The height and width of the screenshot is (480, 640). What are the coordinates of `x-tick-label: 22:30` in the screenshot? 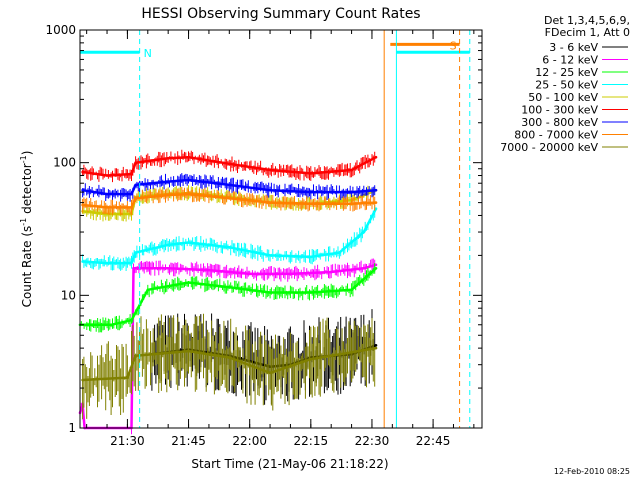 It's located at (372, 441).